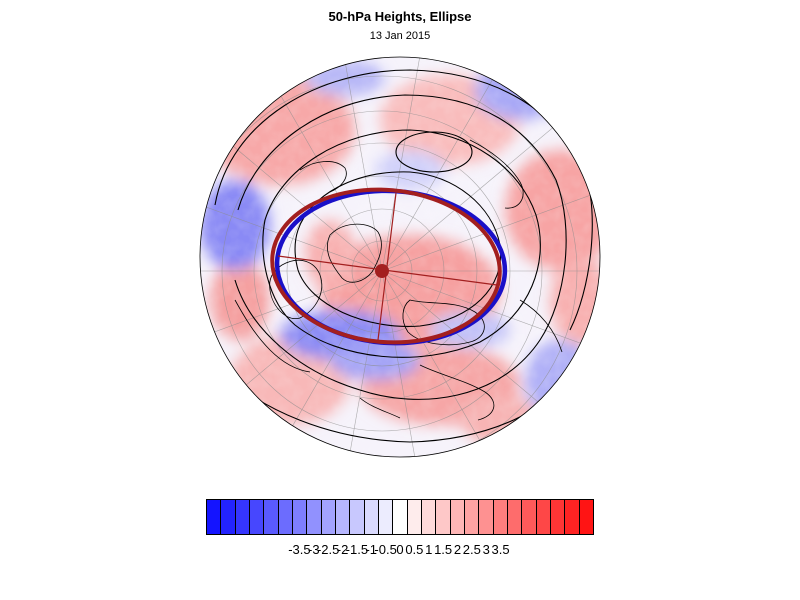 Image resolution: width=800 pixels, height=600 pixels. I want to click on colorbar-tick-label: 3.5, so click(500, 549).